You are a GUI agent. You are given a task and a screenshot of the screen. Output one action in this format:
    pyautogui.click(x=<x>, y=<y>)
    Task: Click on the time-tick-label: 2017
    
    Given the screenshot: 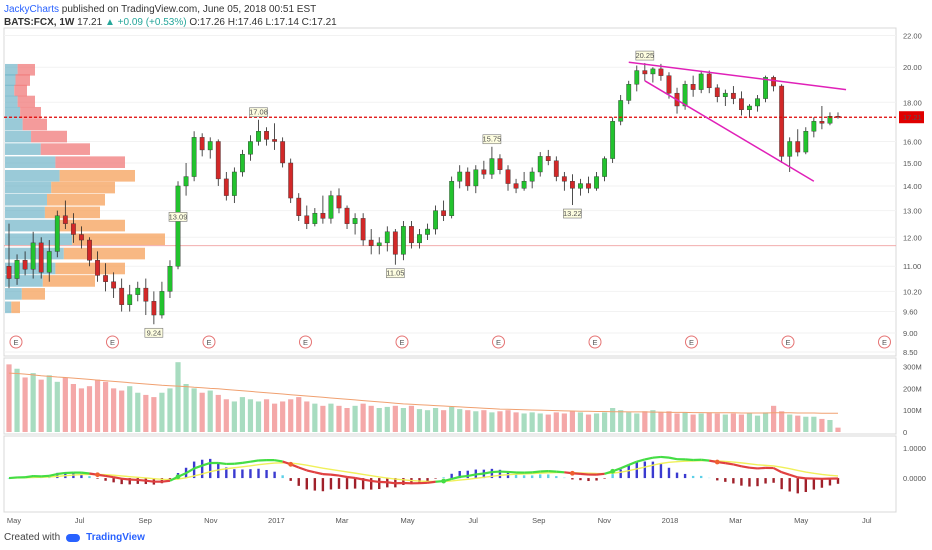 What is the action you would take?
    pyautogui.click(x=276, y=520)
    